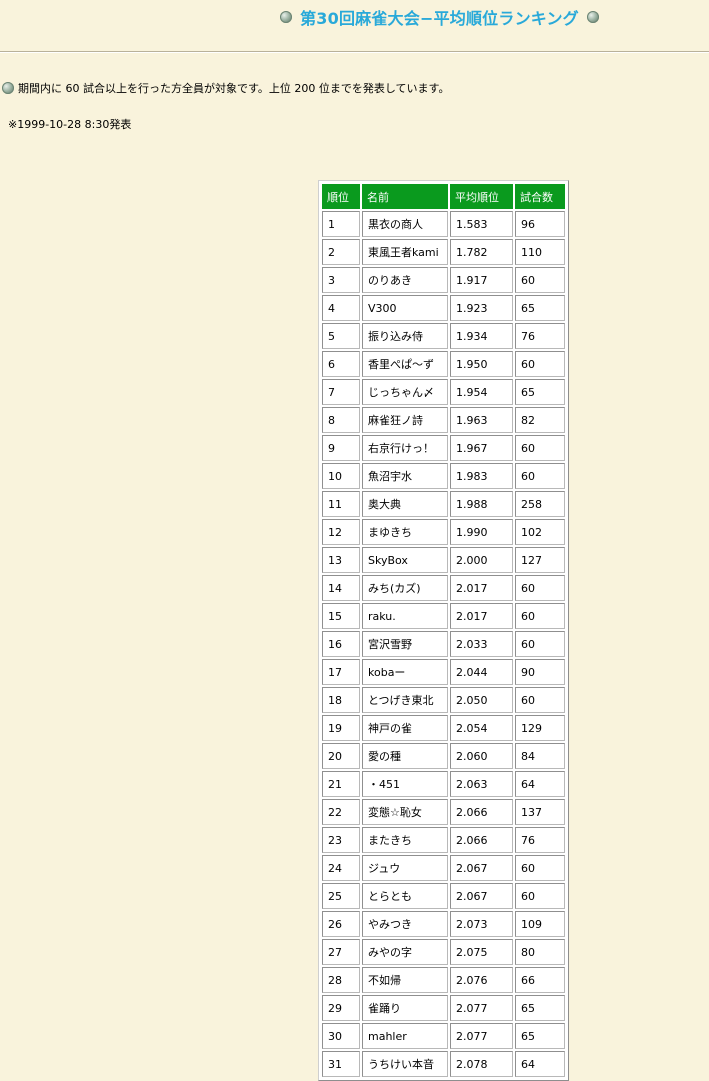 This screenshot has width=709, height=1081. I want to click on average-rank-cell: 2.067, so click(481, 868).